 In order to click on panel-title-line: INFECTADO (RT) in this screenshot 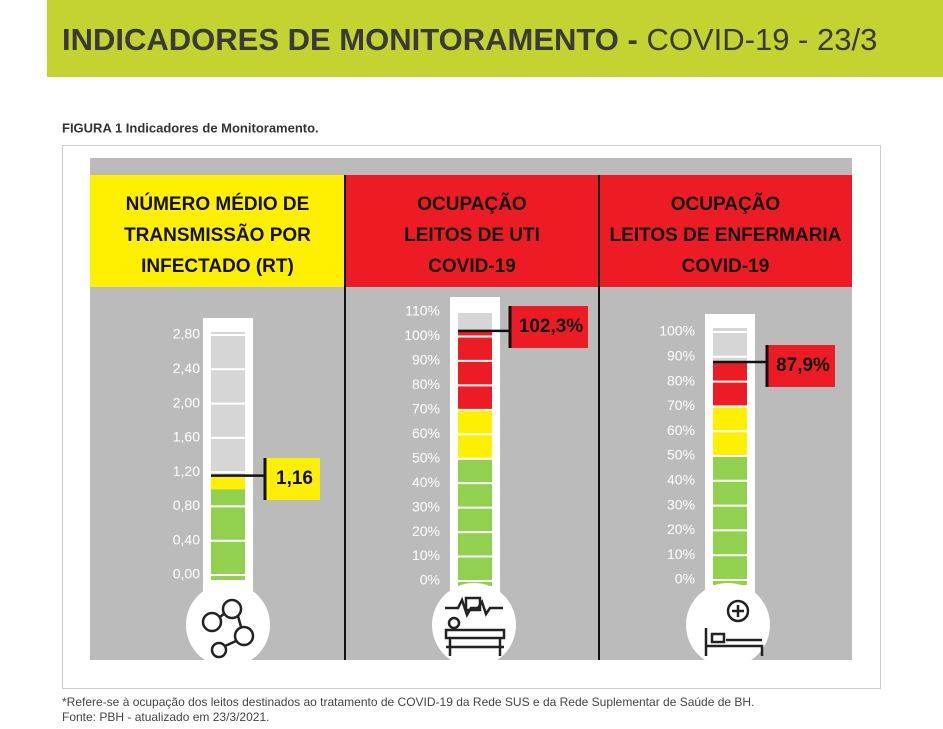, I will do `click(217, 266)`.